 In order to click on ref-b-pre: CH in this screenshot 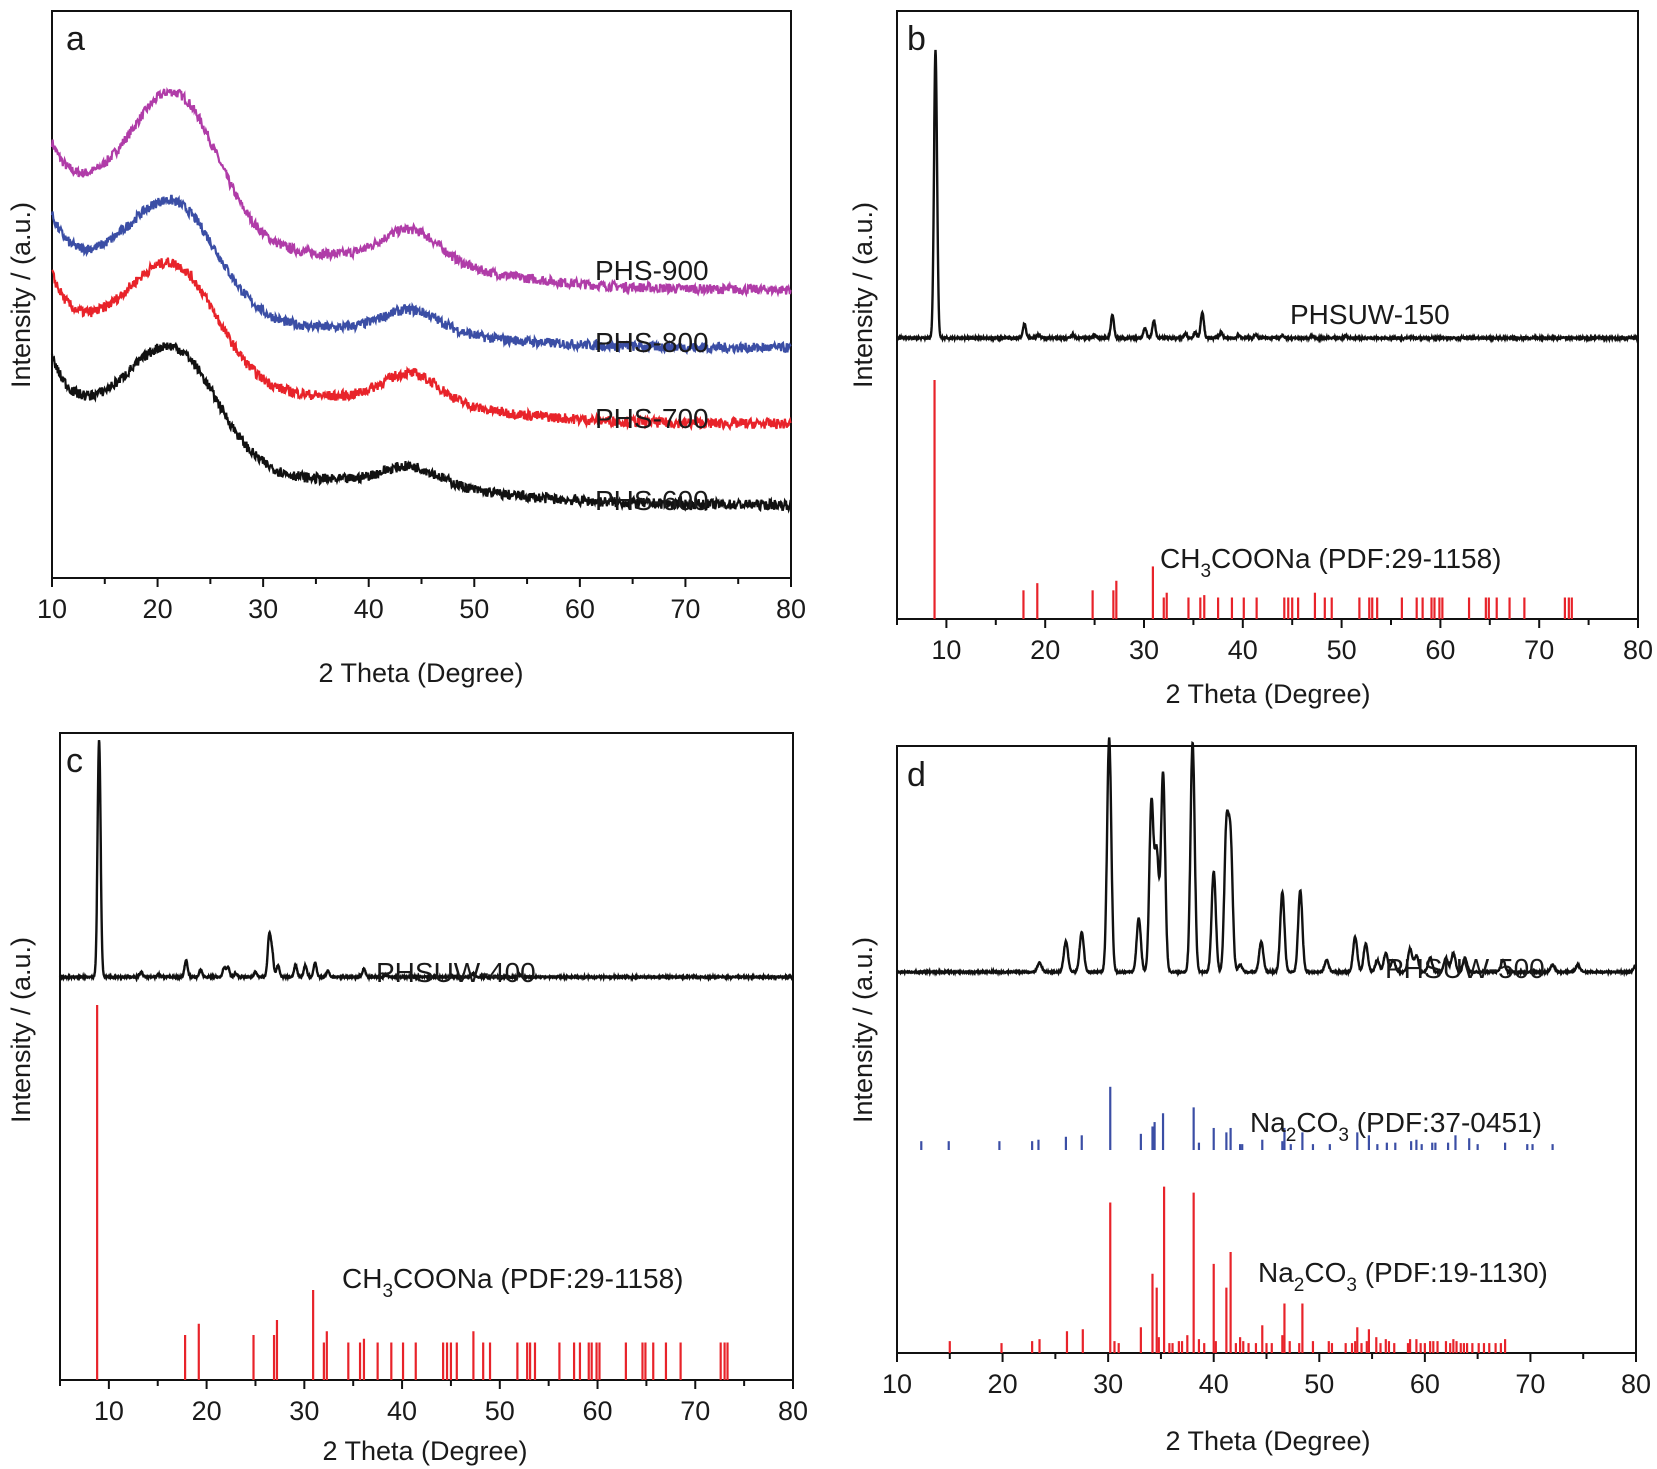, I will do `click(1180, 558)`.